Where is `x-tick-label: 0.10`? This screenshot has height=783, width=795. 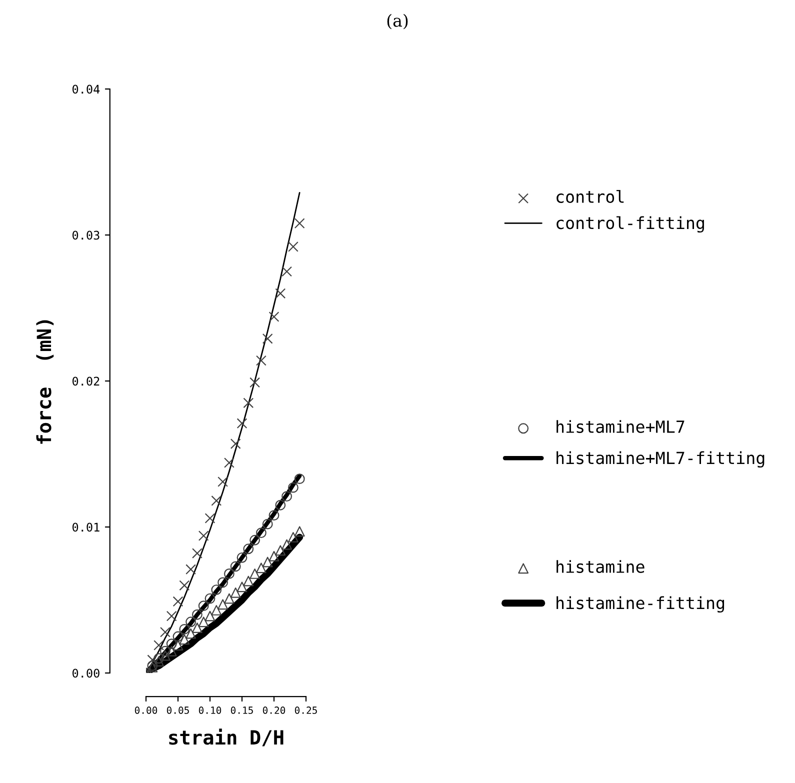 x-tick-label: 0.10 is located at coordinates (210, 710).